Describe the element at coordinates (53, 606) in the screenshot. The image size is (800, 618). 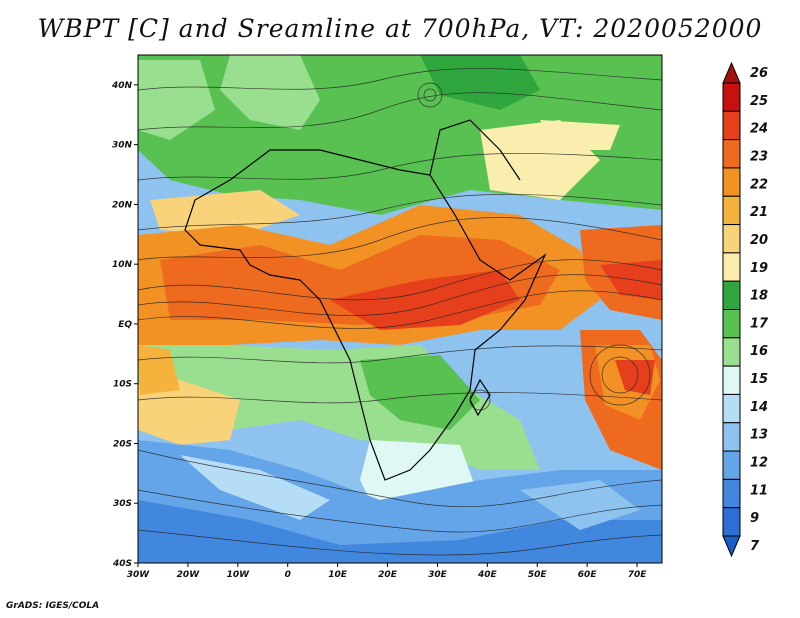
I see `grads-credit: GrADS: IGES/COLA` at that location.